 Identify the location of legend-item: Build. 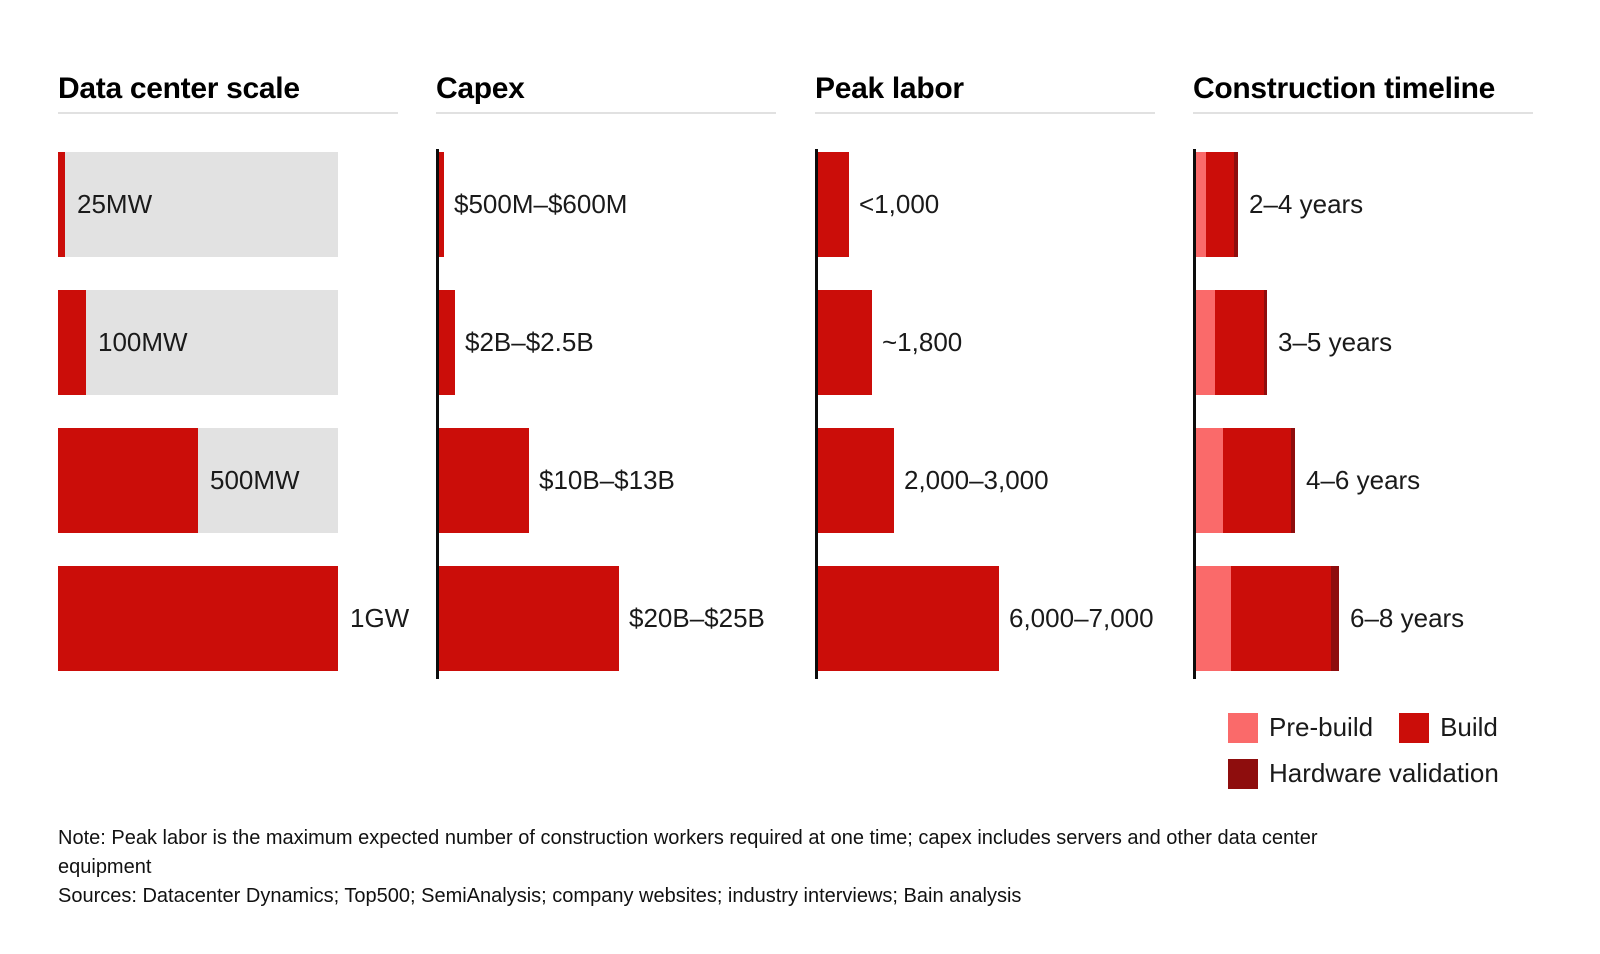
(1448, 727).